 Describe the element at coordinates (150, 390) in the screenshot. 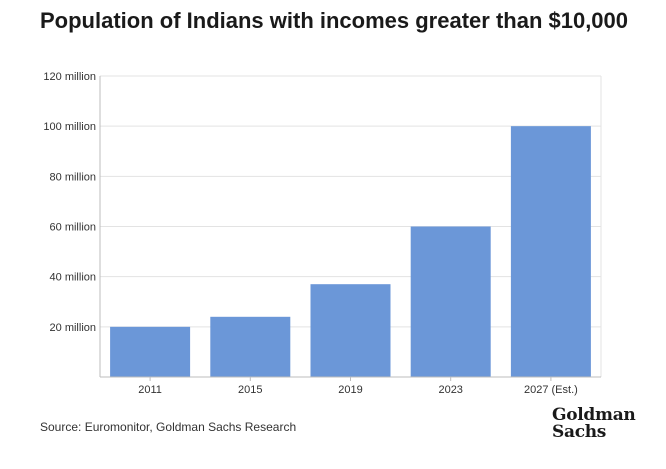

I see `x-tick-label: 2011` at that location.